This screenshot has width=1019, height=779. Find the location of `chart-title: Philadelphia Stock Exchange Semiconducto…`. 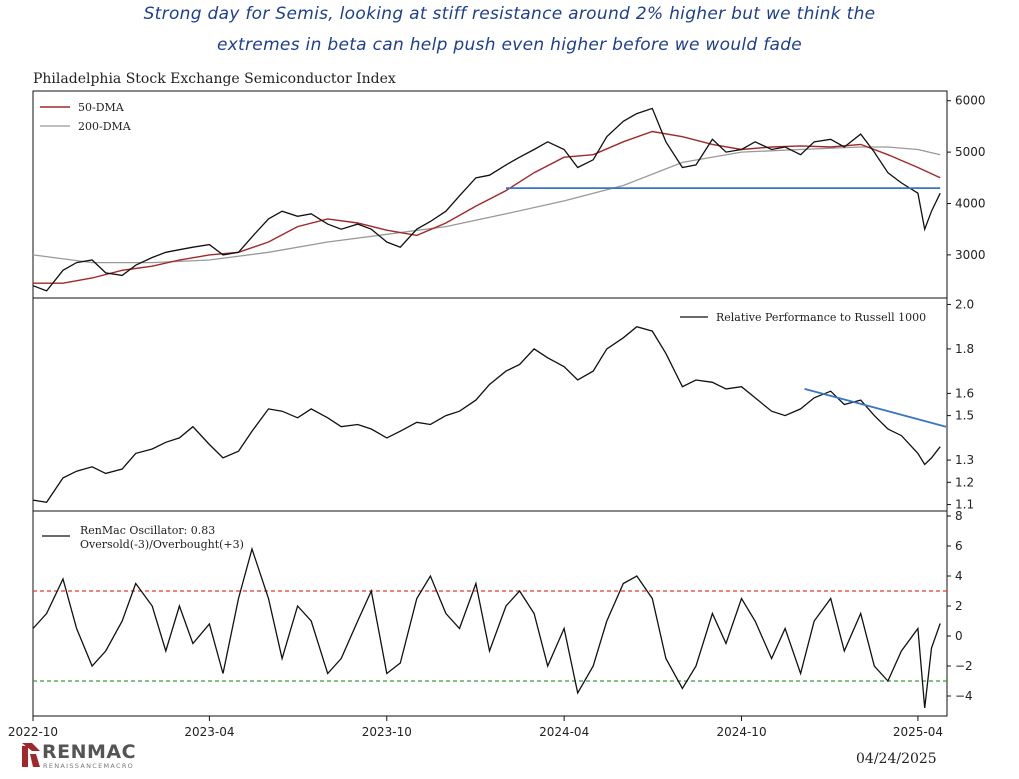

chart-title: Philadelphia Stock Exchange Semiconducto… is located at coordinates (214, 79).